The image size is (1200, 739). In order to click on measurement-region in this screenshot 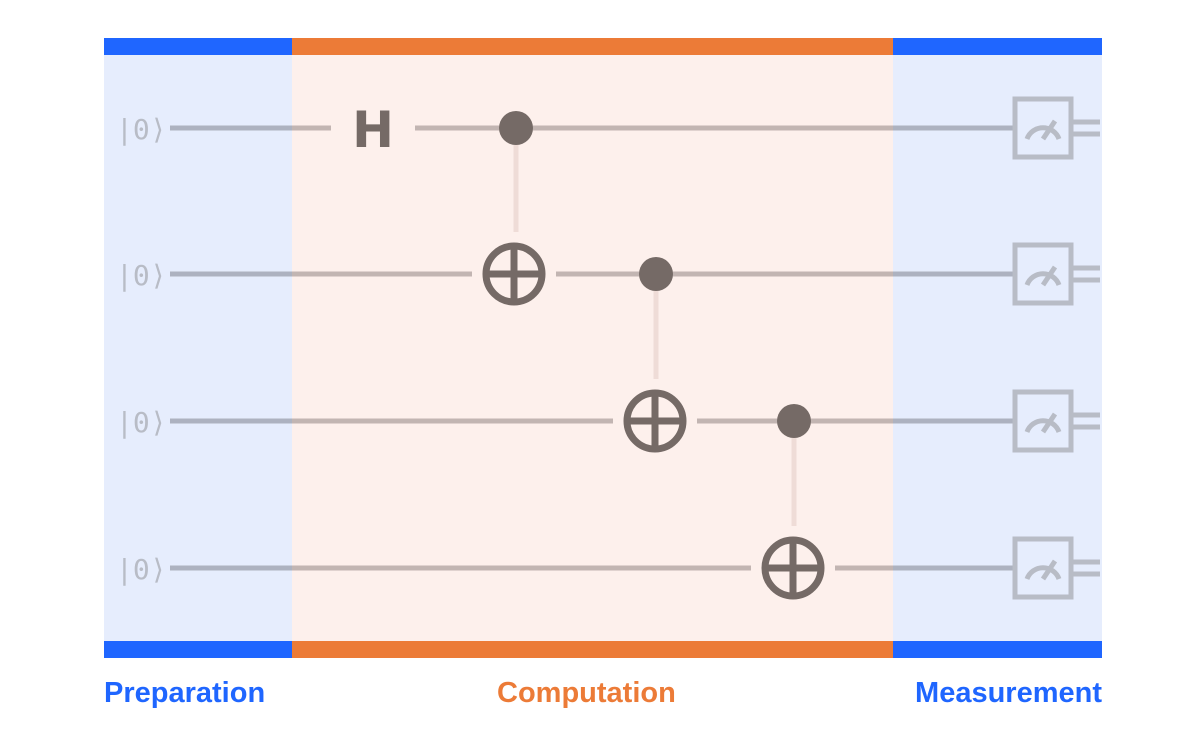, I will do `click(997, 348)`.